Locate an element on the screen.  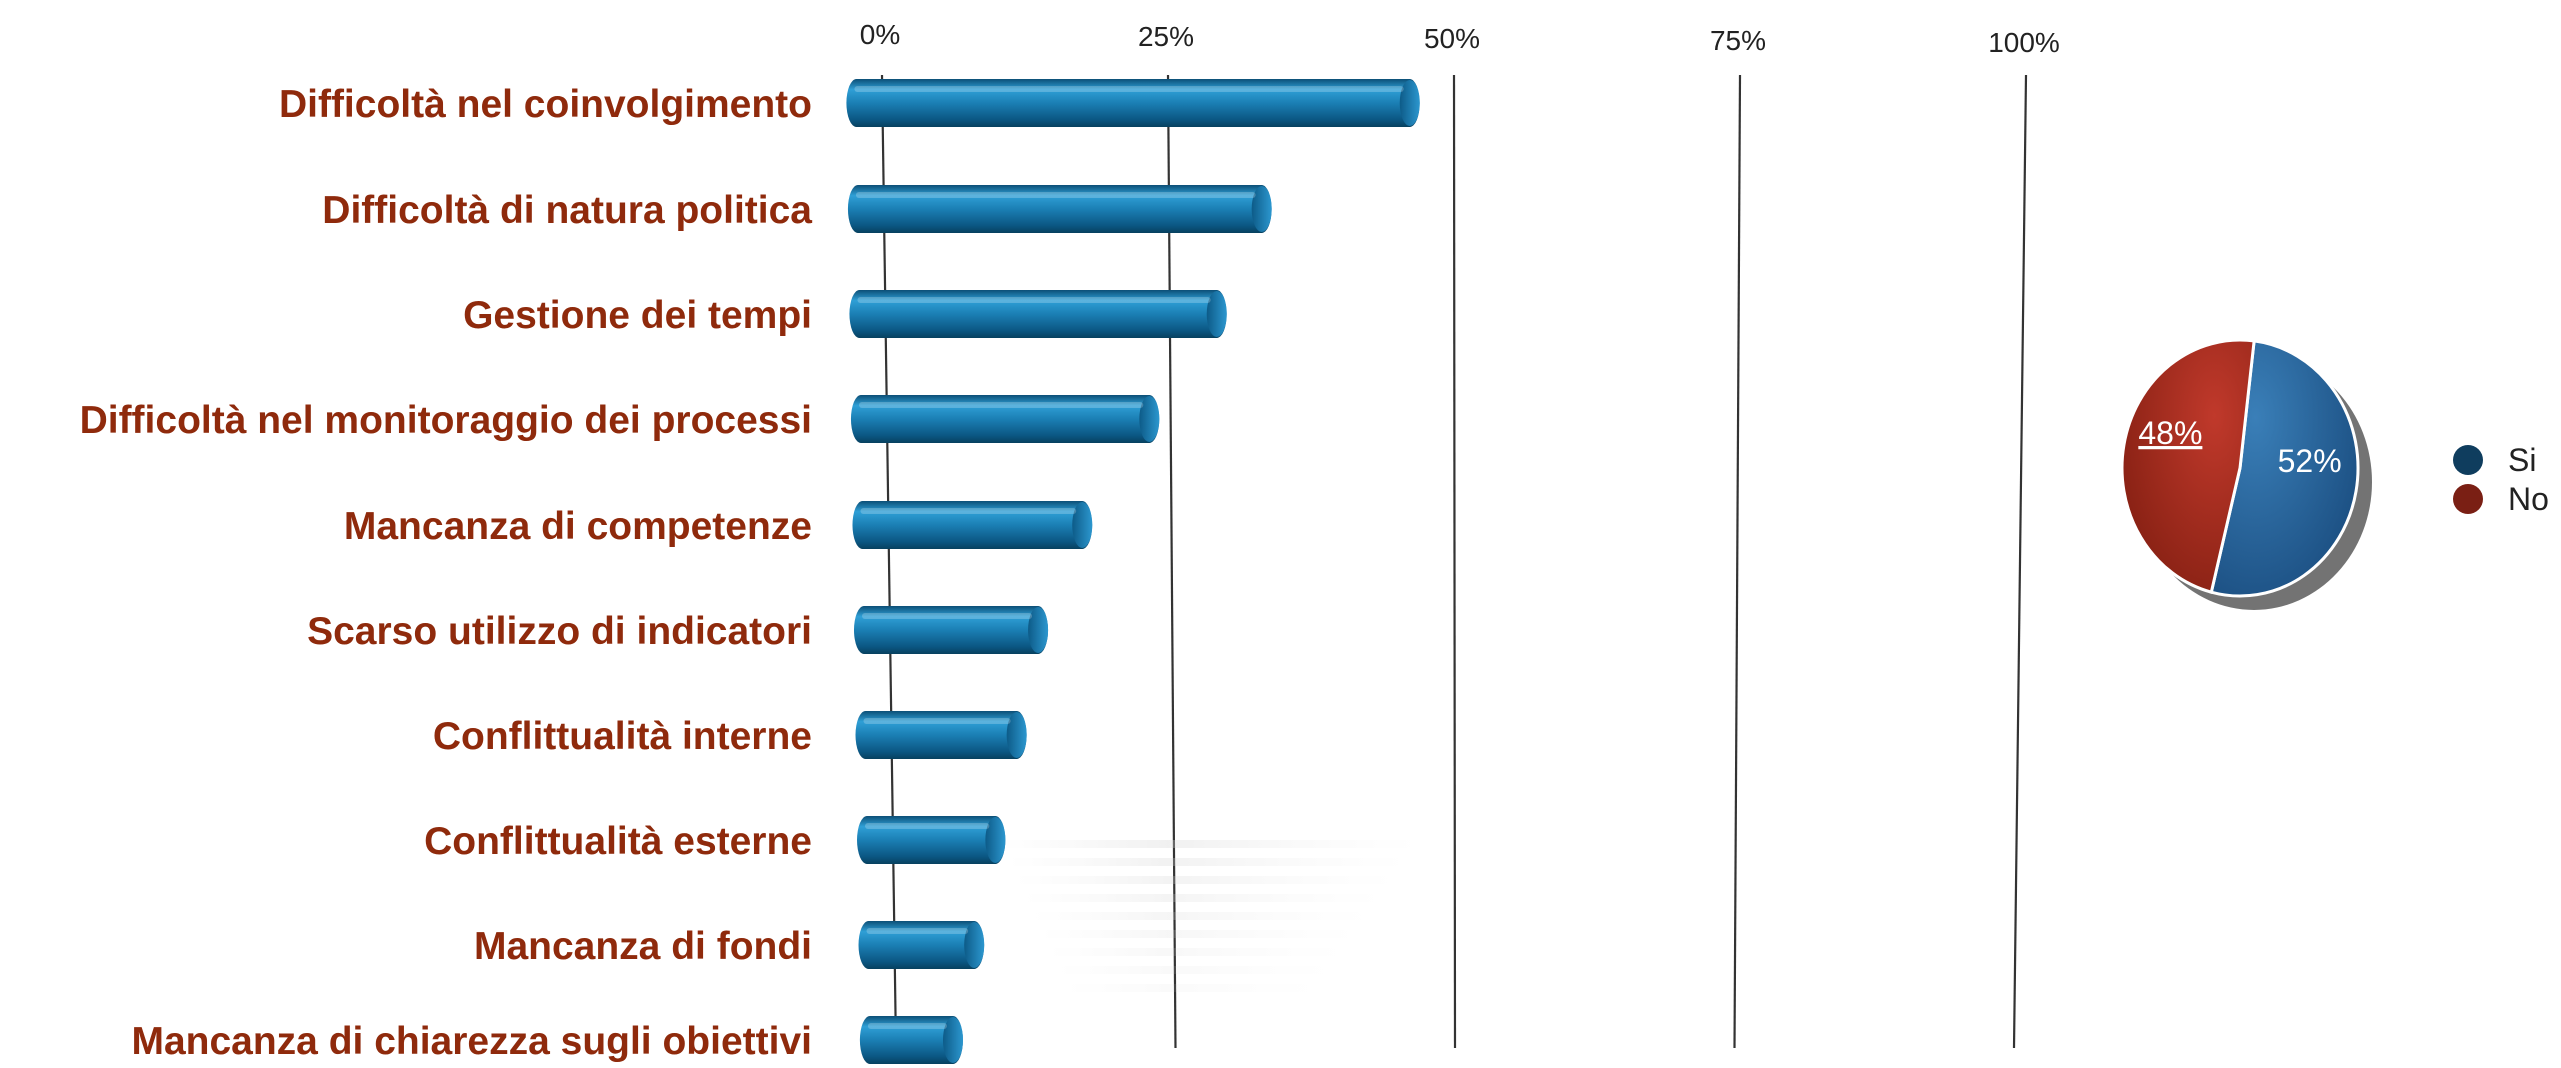
x-tick-label: 100% is located at coordinates (2024, 42).